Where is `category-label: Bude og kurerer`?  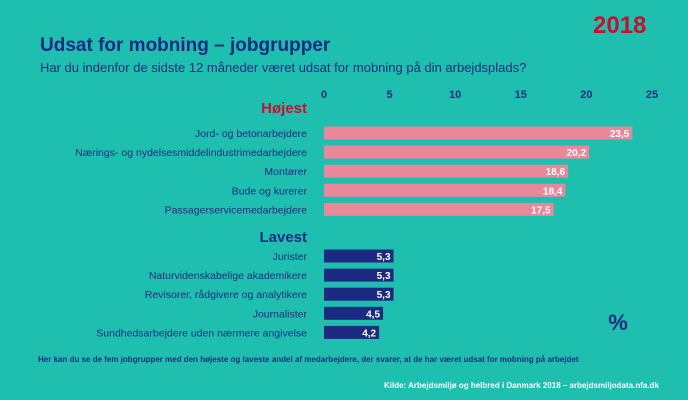 category-label: Bude og kurerer is located at coordinates (270, 191).